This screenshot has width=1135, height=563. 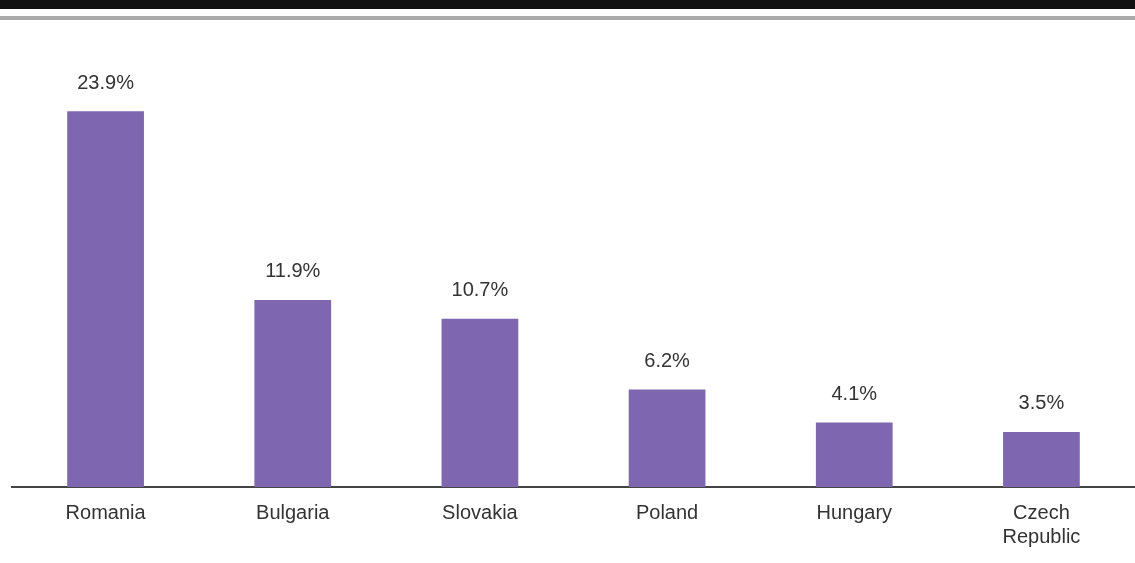 I want to click on x-tick-label: Hungary, so click(x=854, y=511).